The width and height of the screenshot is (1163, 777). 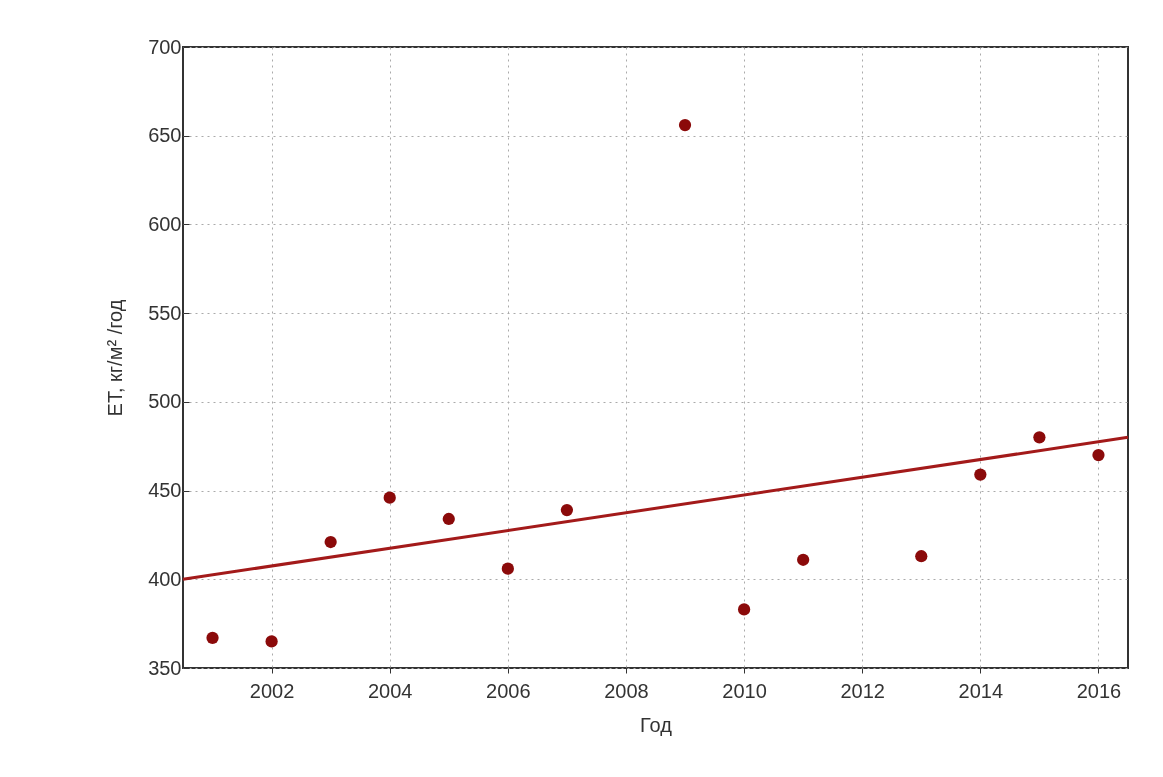 What do you see at coordinates (165, 401) in the screenshot?
I see `y-tick-label: 500` at bounding box center [165, 401].